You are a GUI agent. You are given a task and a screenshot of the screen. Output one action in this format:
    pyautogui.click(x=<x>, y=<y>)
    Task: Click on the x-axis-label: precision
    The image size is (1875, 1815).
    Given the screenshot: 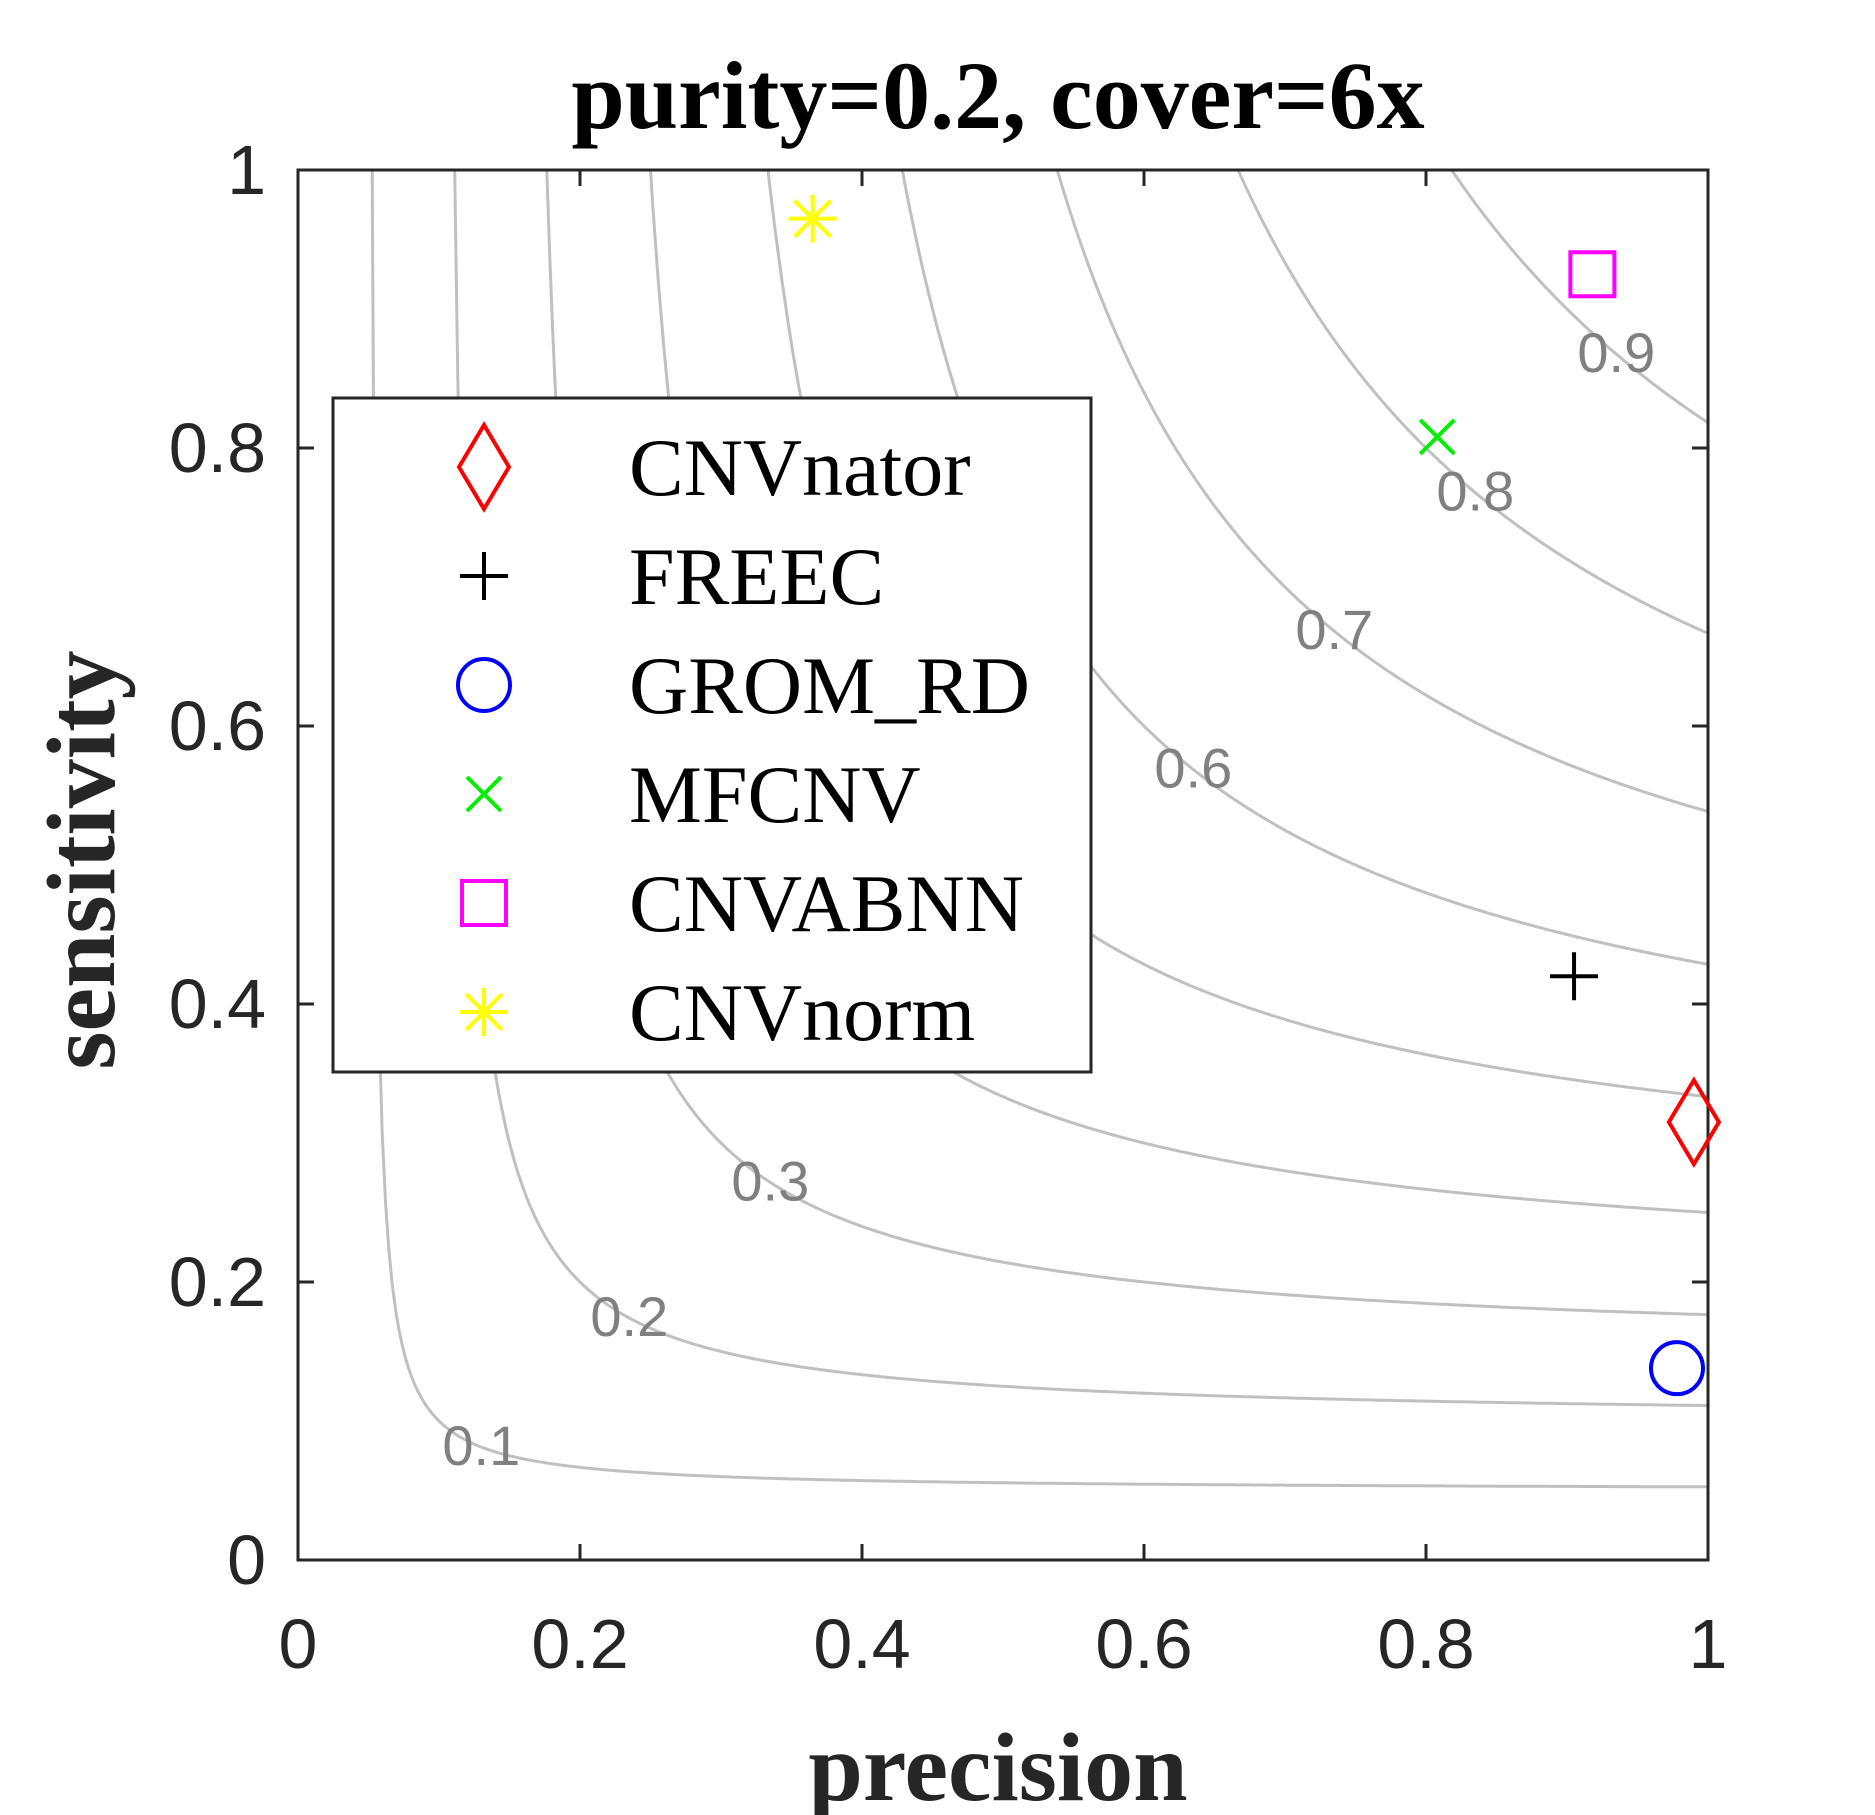 What is the action you would take?
    pyautogui.click(x=997, y=1764)
    